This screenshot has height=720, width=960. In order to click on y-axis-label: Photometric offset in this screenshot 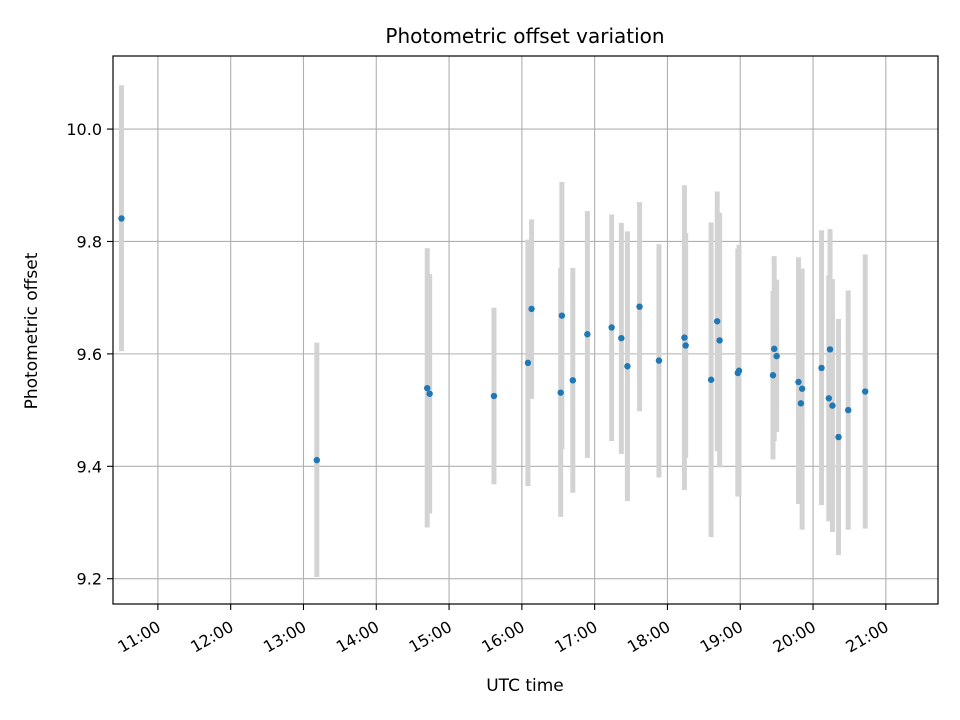, I will do `click(32, 330)`.